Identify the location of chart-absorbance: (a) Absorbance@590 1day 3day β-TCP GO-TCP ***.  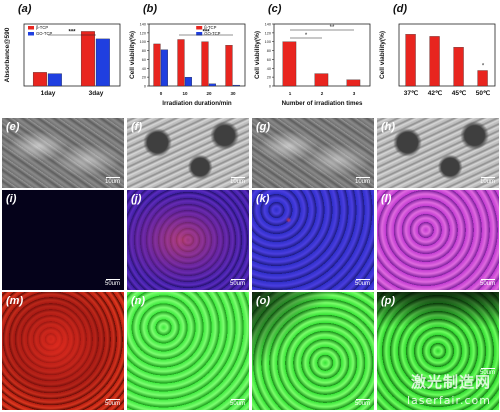
(62, 59).